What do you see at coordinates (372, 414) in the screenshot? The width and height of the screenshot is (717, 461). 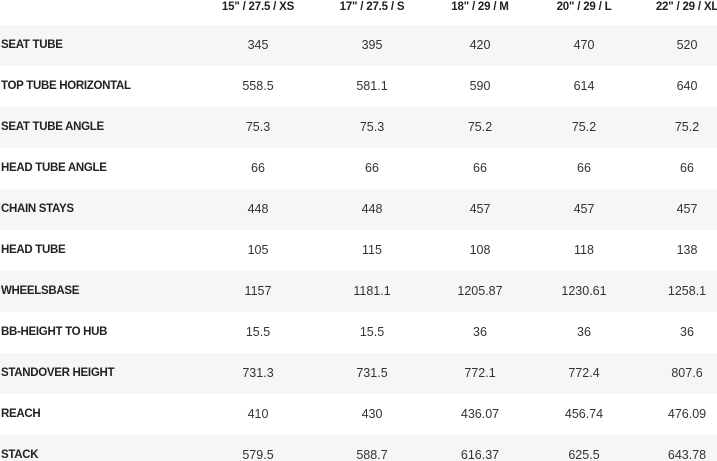 I see `cell-value: 430` at bounding box center [372, 414].